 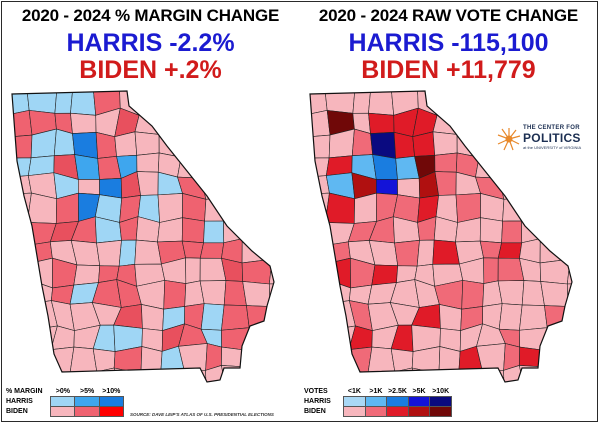 What do you see at coordinates (376, 391) in the screenshot?
I see `legend-bin-label: >1K` at bounding box center [376, 391].